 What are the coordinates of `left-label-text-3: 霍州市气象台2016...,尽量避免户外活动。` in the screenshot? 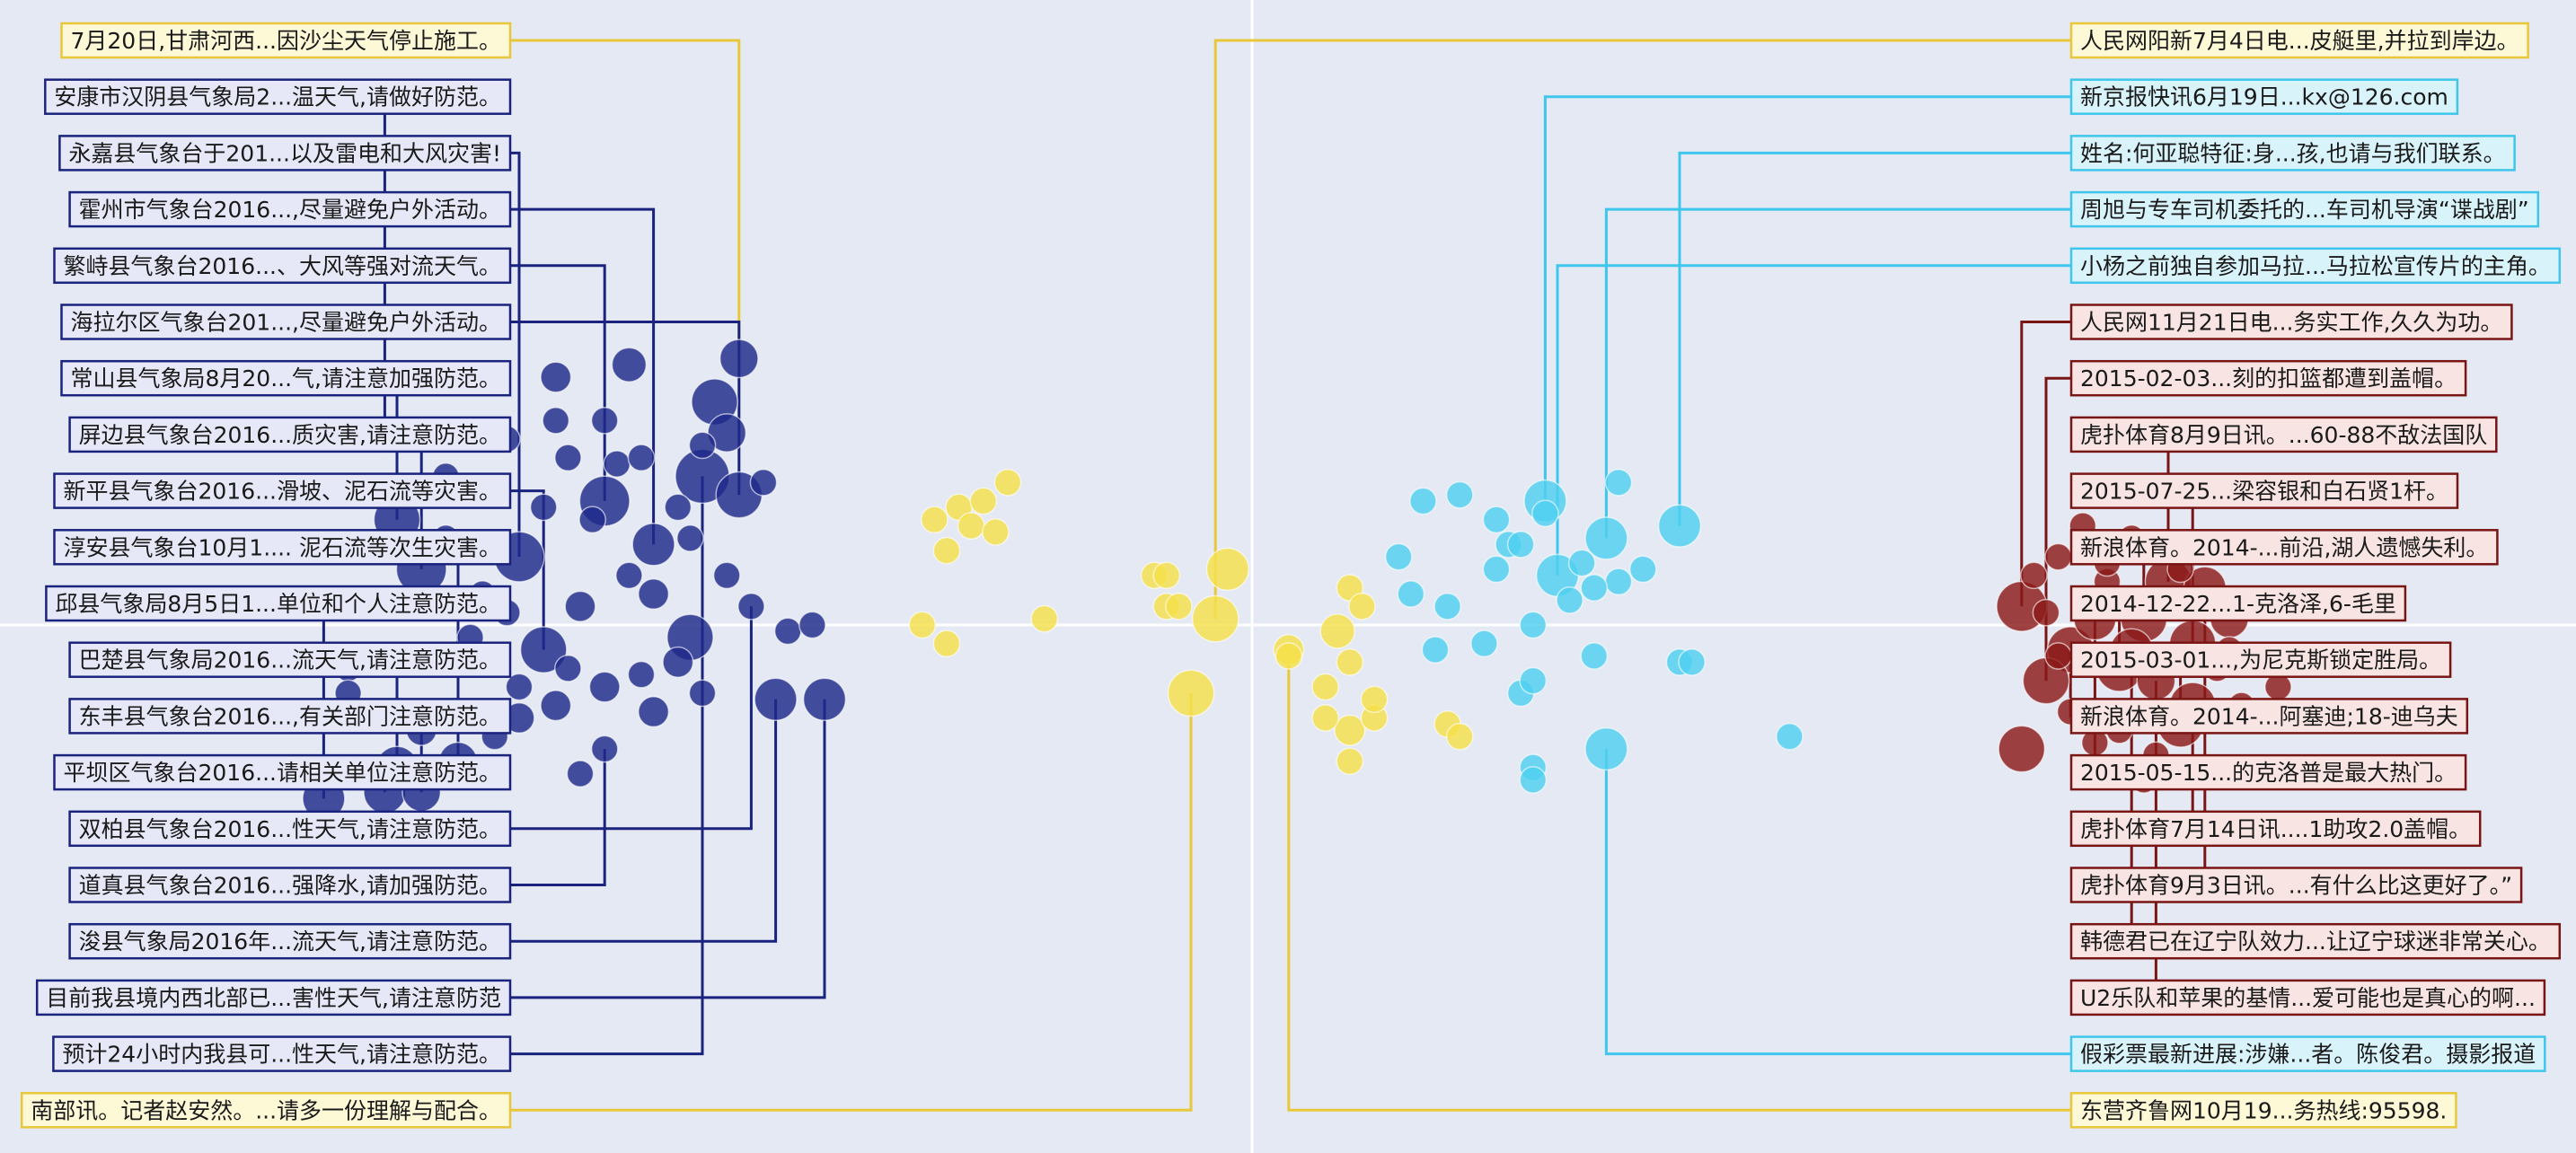 It's located at (290, 210).